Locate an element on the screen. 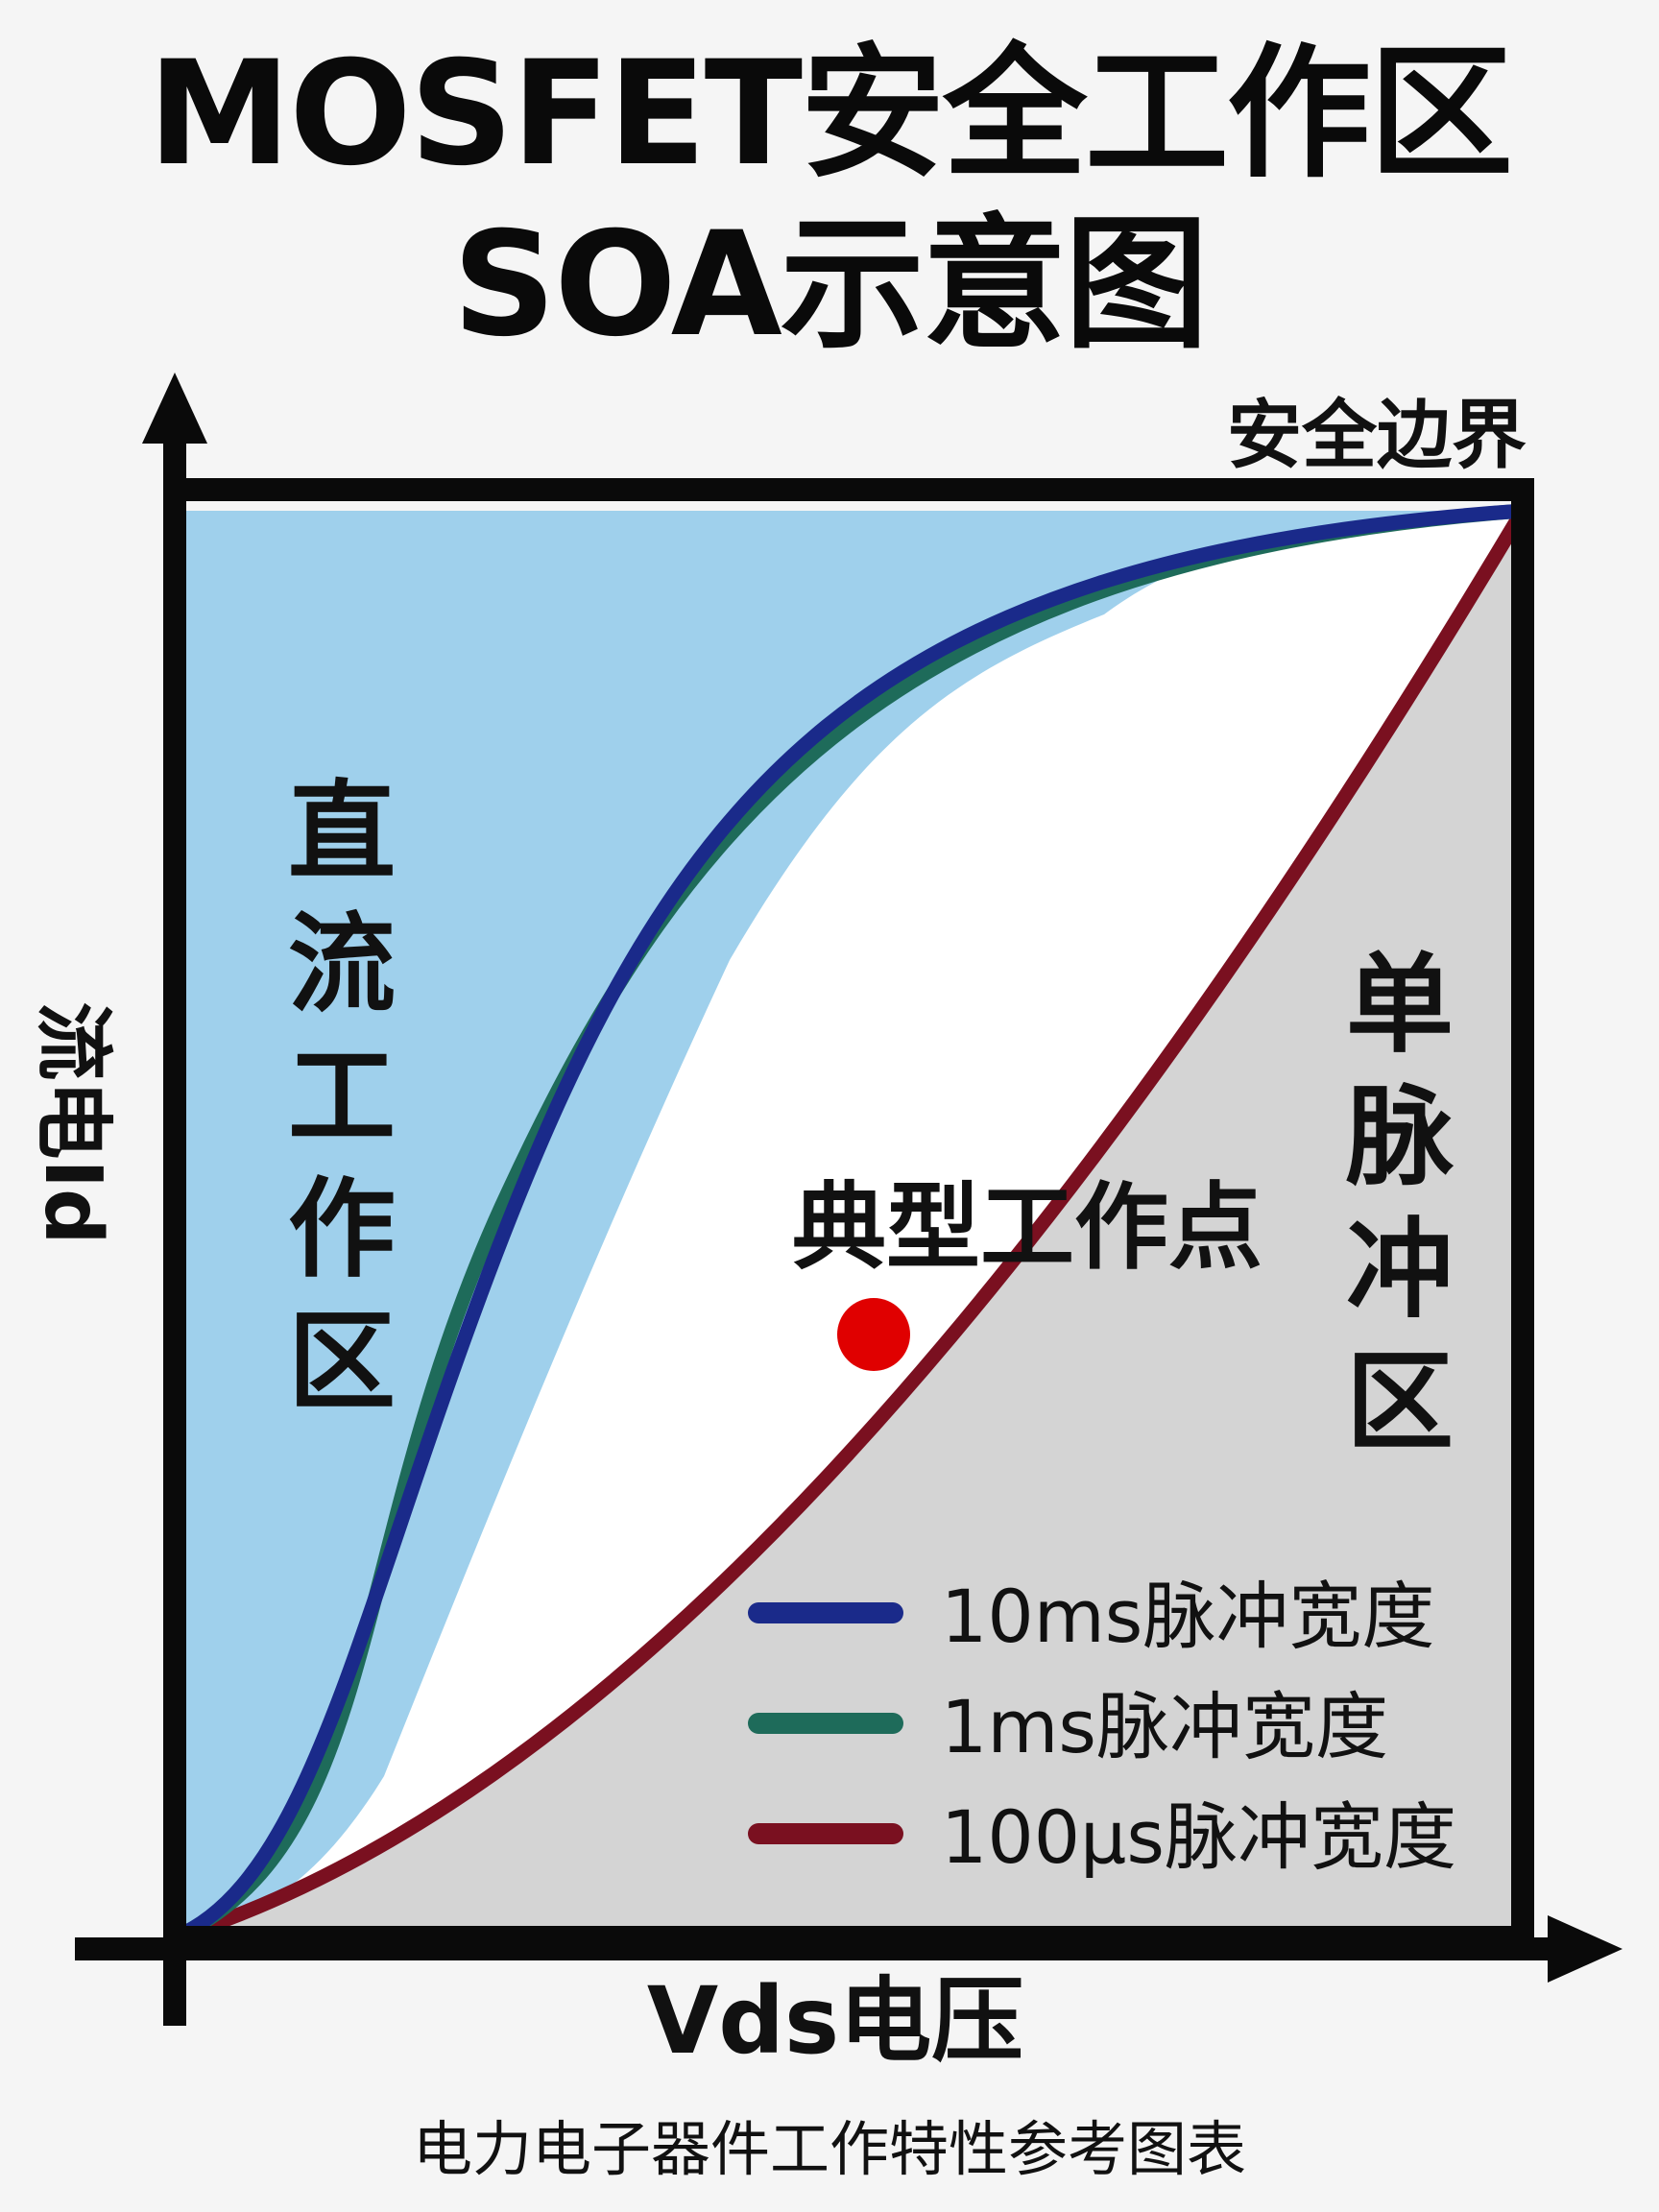 The width and height of the screenshot is (1659, 2212). legend-label: 10ms脉冲宽度 is located at coordinates (1187, 1616).